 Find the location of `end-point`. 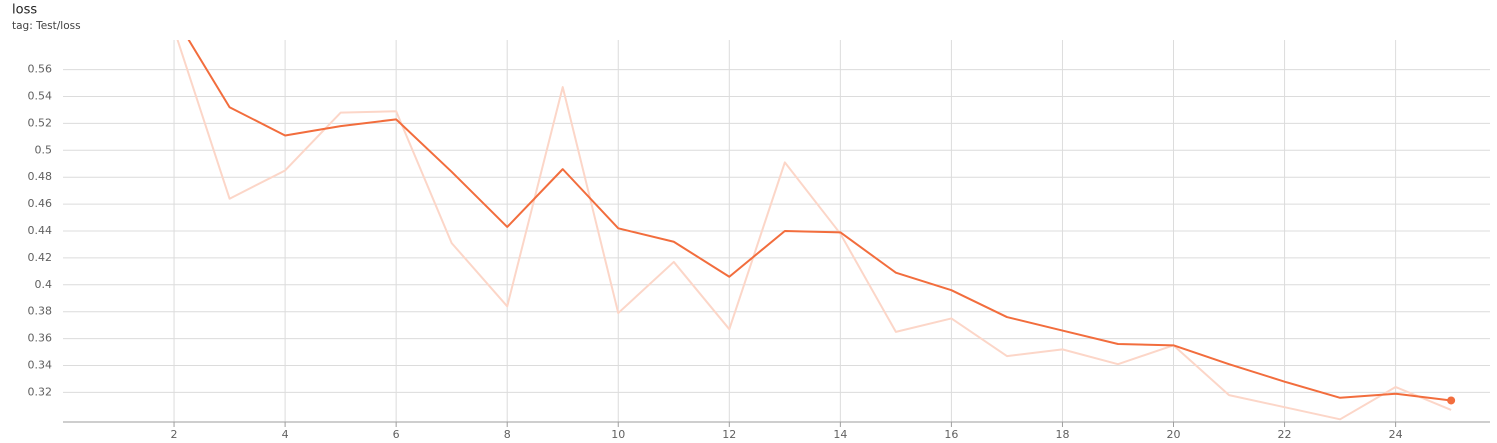

end-point is located at coordinates (1451, 400).